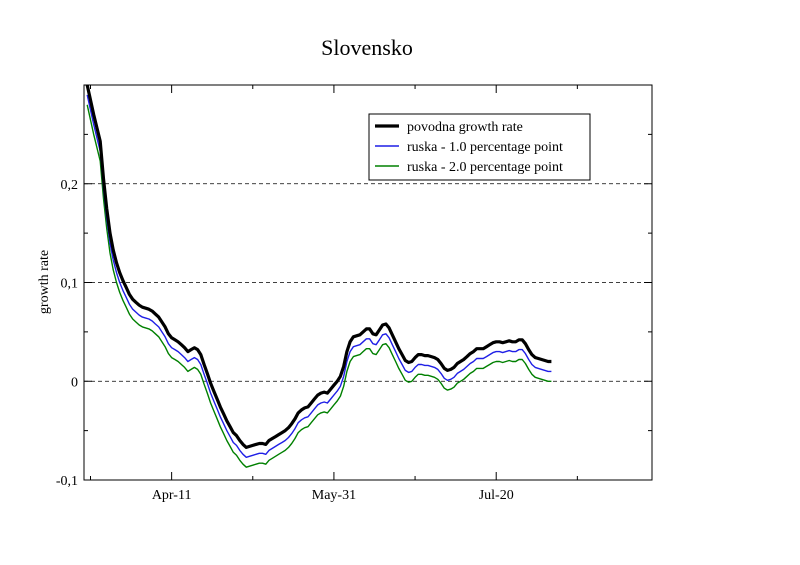 This screenshot has width=800, height=565. What do you see at coordinates (465, 127) in the screenshot?
I see `legend-label: povodna growth rate` at bounding box center [465, 127].